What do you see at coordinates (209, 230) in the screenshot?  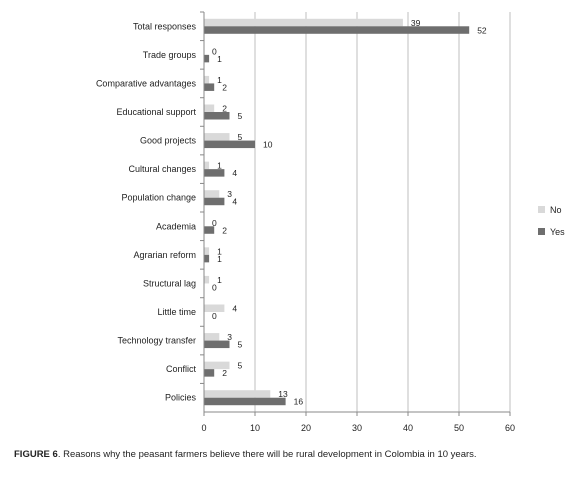 I see `bar-yes-academia` at bounding box center [209, 230].